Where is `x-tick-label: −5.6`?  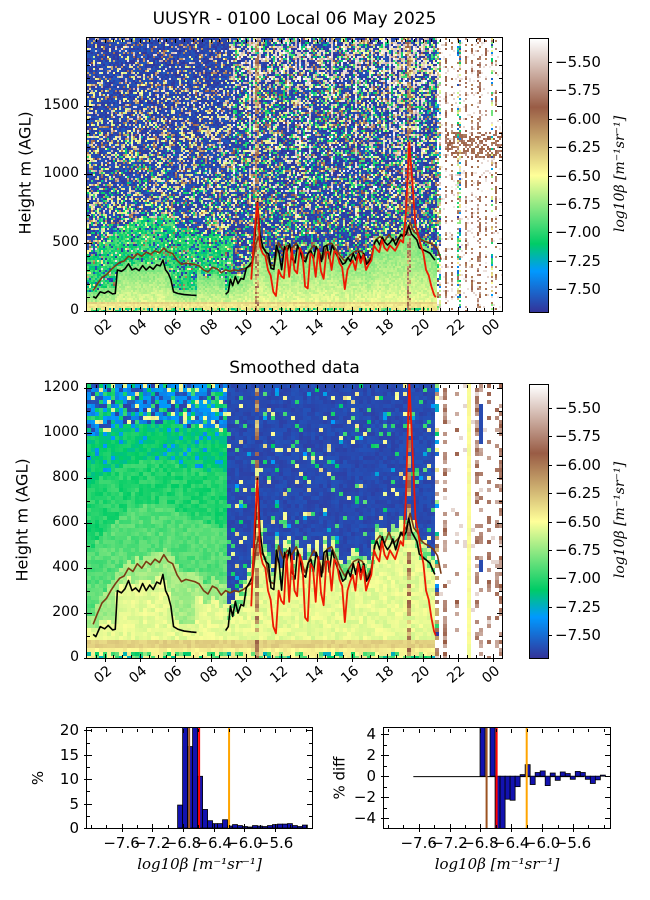
x-tick-label: −5.6 is located at coordinates (573, 843).